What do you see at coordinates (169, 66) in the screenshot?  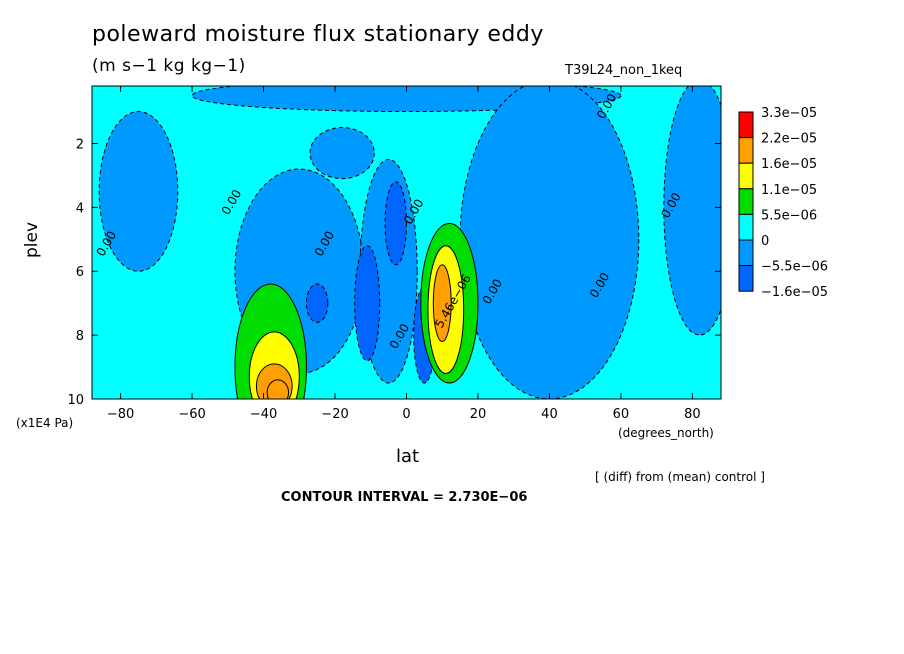 I see `chart-units: (m s−1 kg kg−1)` at bounding box center [169, 66].